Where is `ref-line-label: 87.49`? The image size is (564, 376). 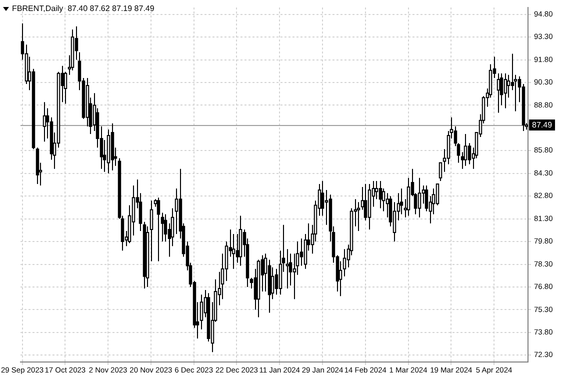
ref-line-label: 87.49 is located at coordinates (542, 125).